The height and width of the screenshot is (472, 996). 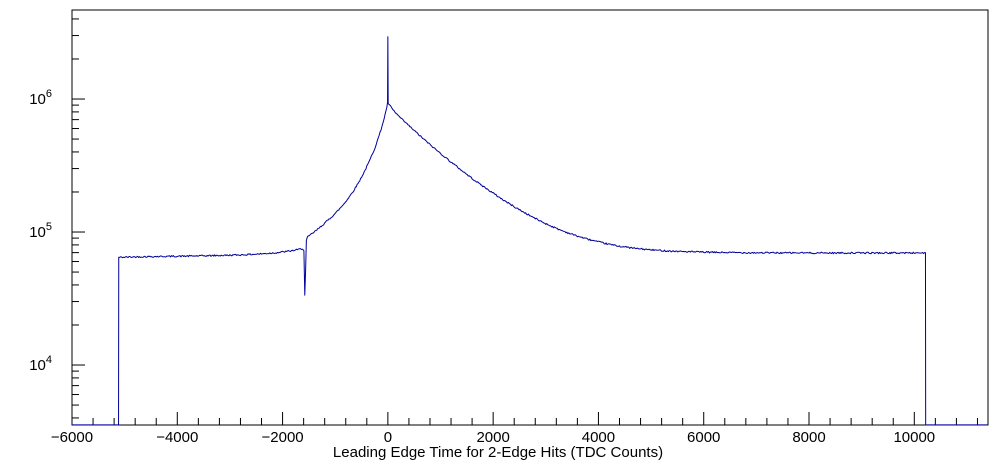 I want to click on x-axis-tick-label: 0, so click(x=388, y=437).